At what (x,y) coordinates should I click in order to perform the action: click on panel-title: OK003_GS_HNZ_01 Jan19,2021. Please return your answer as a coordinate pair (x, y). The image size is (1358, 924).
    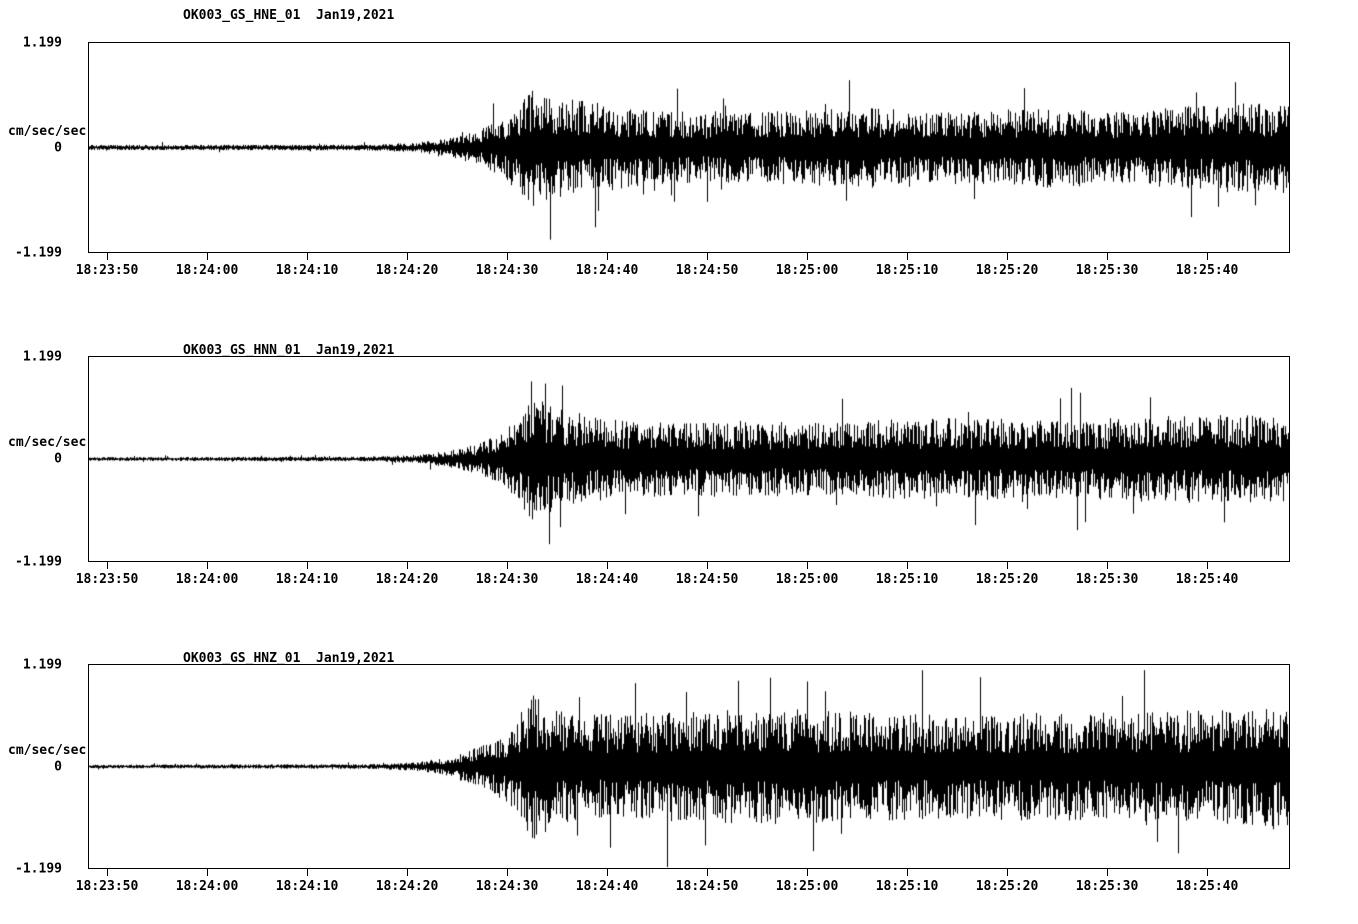
    Looking at the image, I should click on (289, 658).